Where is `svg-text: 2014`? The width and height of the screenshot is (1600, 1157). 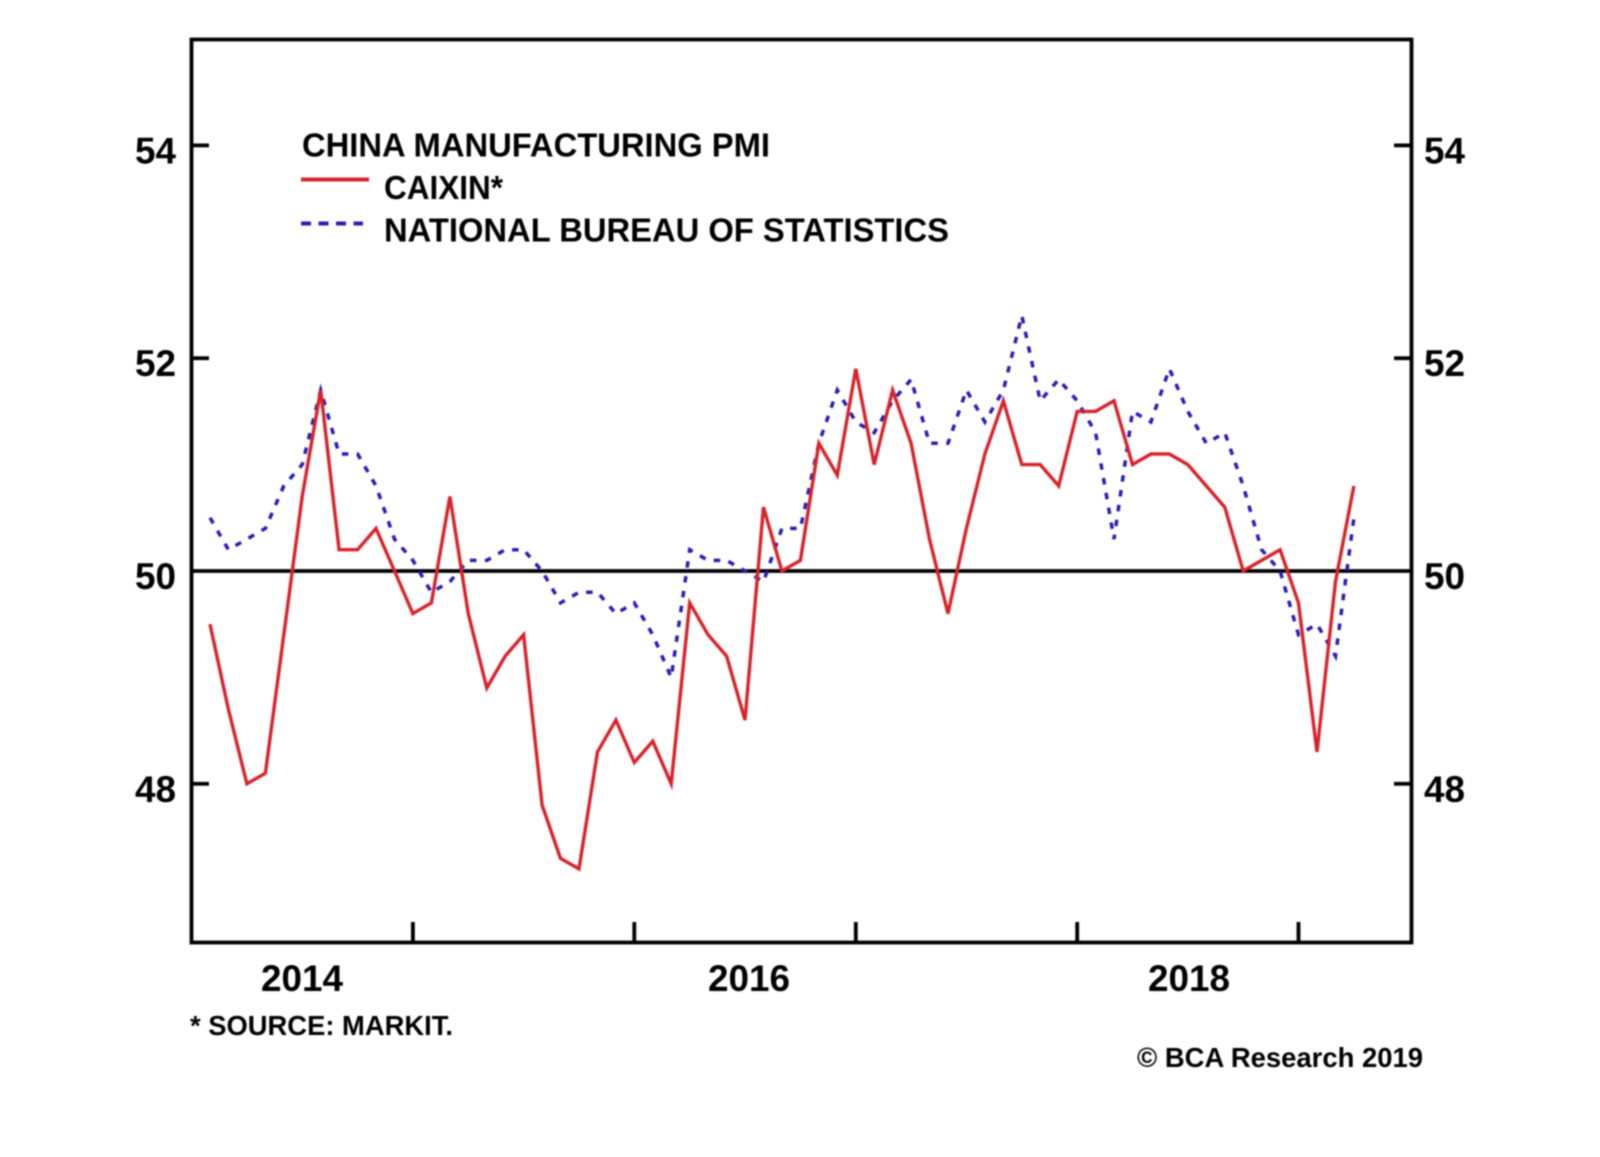
svg-text: 2014 is located at coordinates (302, 978).